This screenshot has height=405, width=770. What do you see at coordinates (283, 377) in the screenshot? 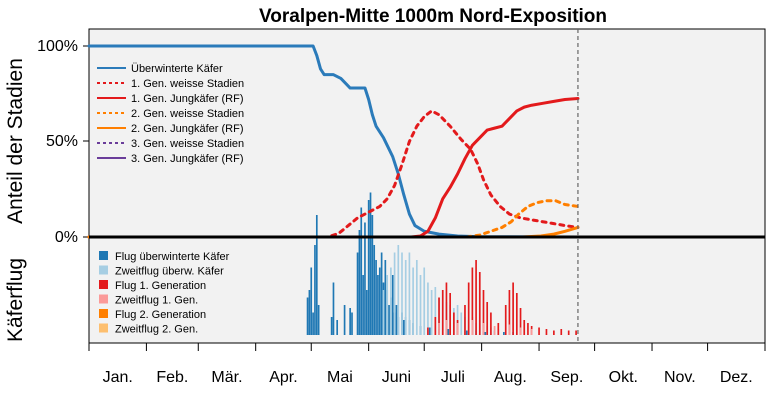
I see `month-label: Apr.` at bounding box center [283, 377].